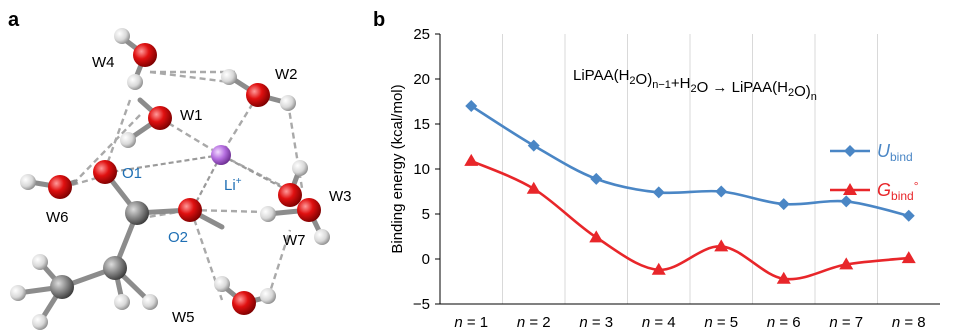 Image resolution: width=955 pixels, height=333 pixels. What do you see at coordinates (178, 237) in the screenshot?
I see `oxygen-label-o2: O2` at bounding box center [178, 237].